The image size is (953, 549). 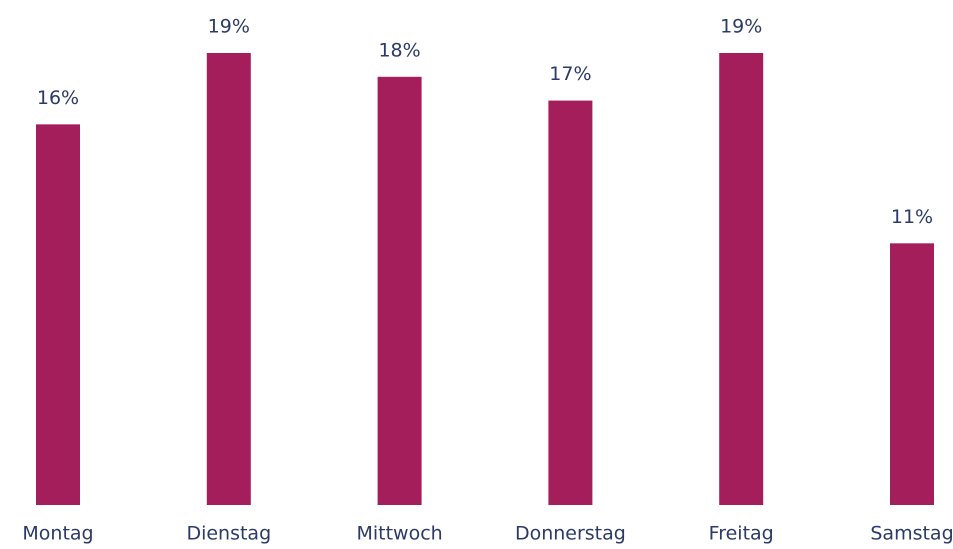 I want to click on value-label: 18%, so click(x=399, y=50).